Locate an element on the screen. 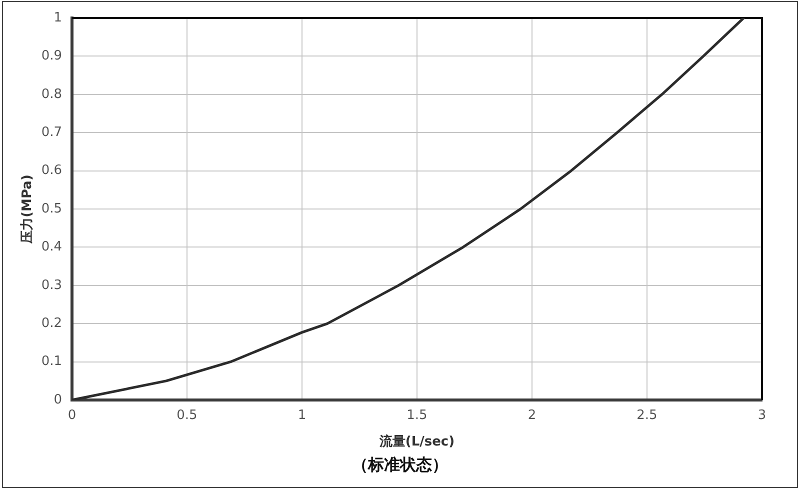 This screenshot has height=489, width=800. y-tick-label: 0.1 is located at coordinates (51, 362).